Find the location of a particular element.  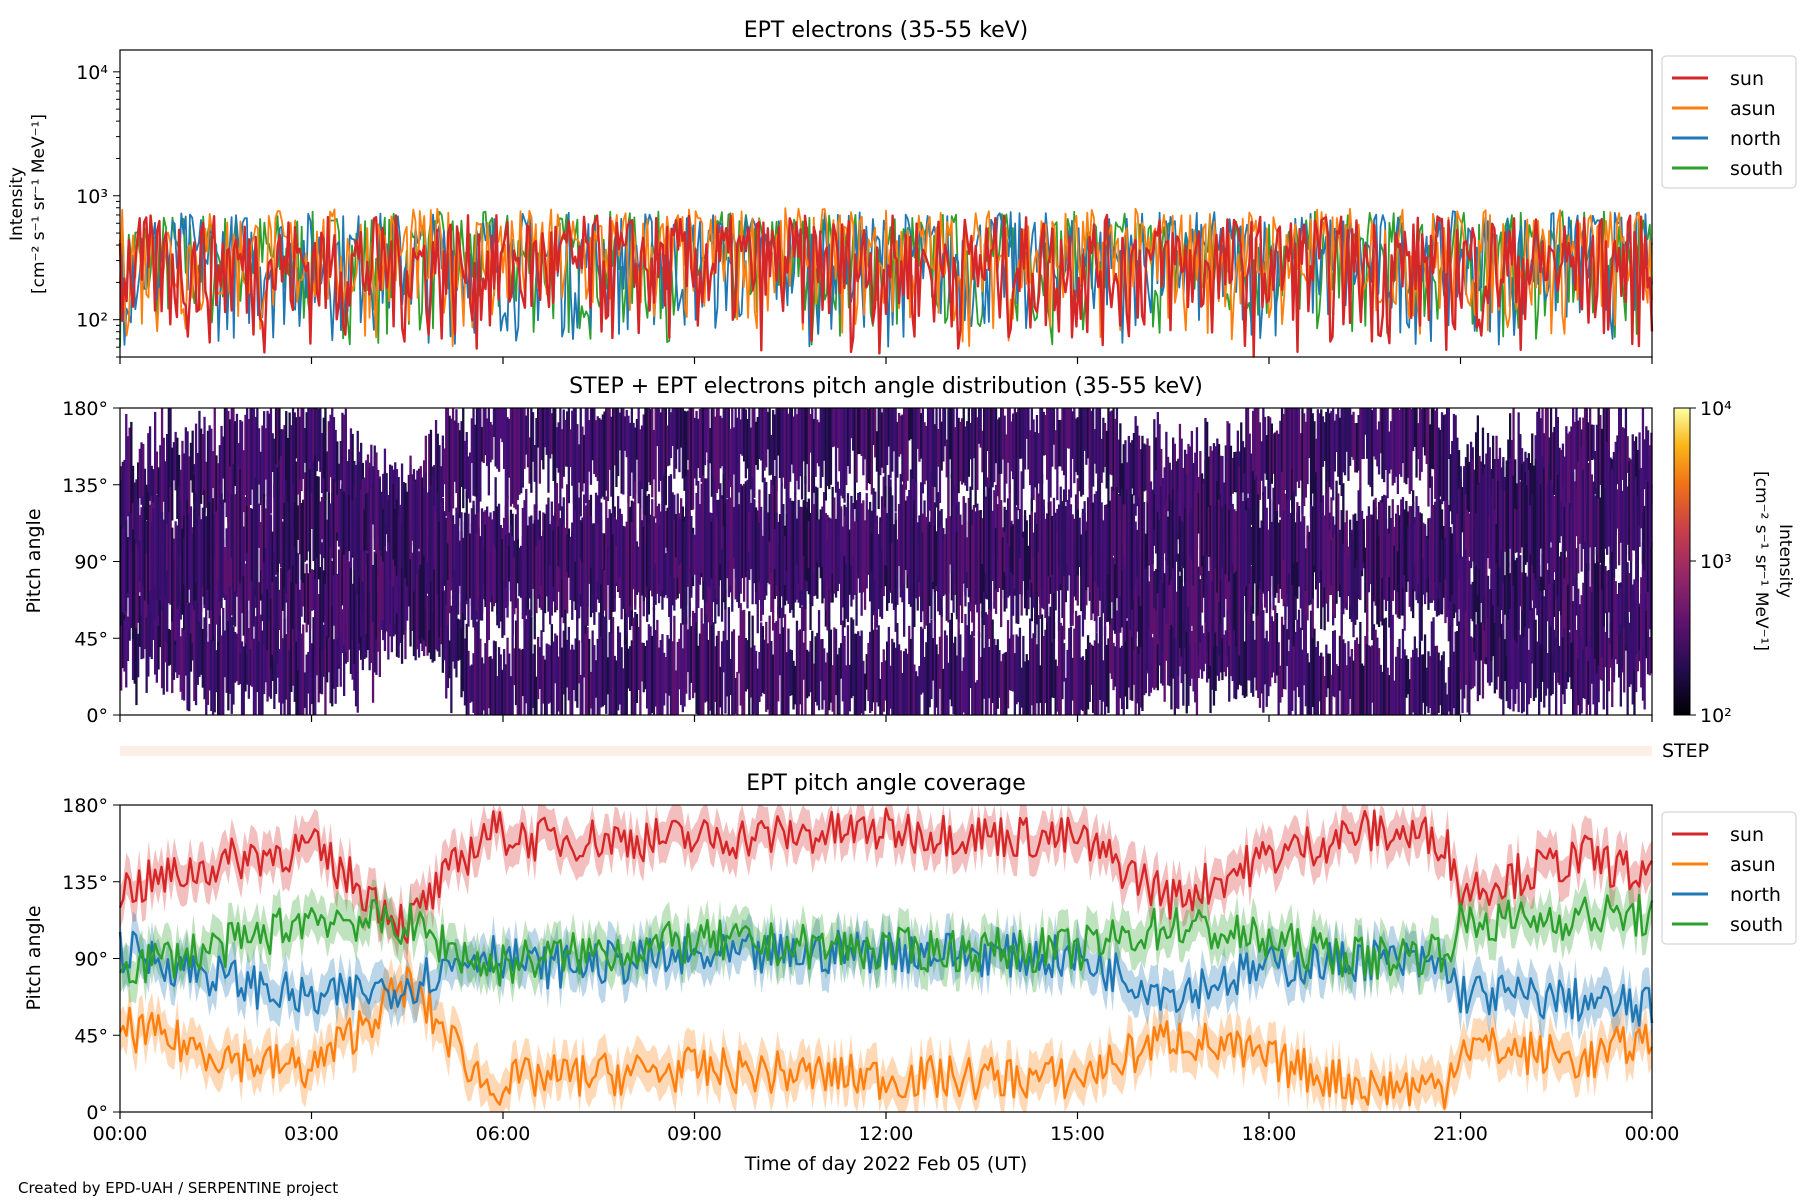

x-tick-label: 15:00 is located at coordinates (1077, 1134).